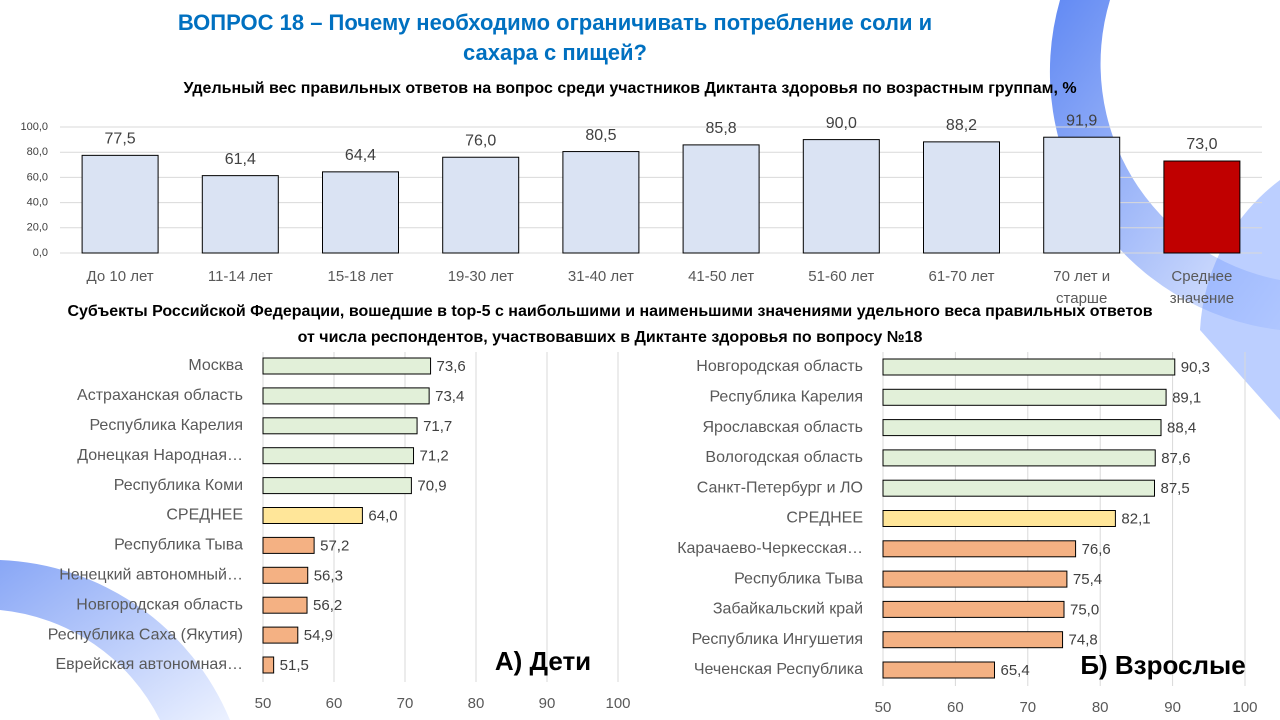  I want to click on y-tick-label: Забайкальский край, so click(788, 609).